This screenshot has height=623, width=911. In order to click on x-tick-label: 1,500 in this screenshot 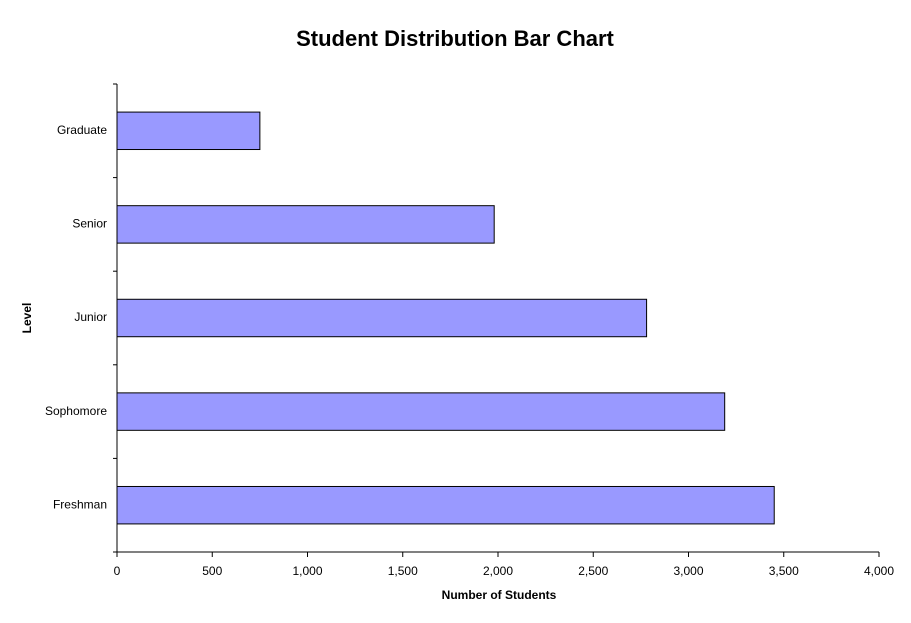, I will do `click(403, 571)`.